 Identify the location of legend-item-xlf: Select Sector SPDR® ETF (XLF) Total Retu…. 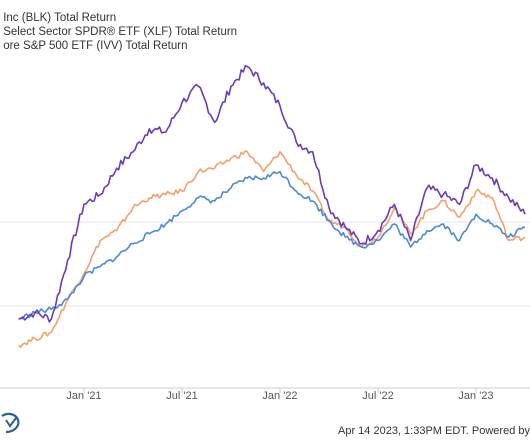
(118, 32).